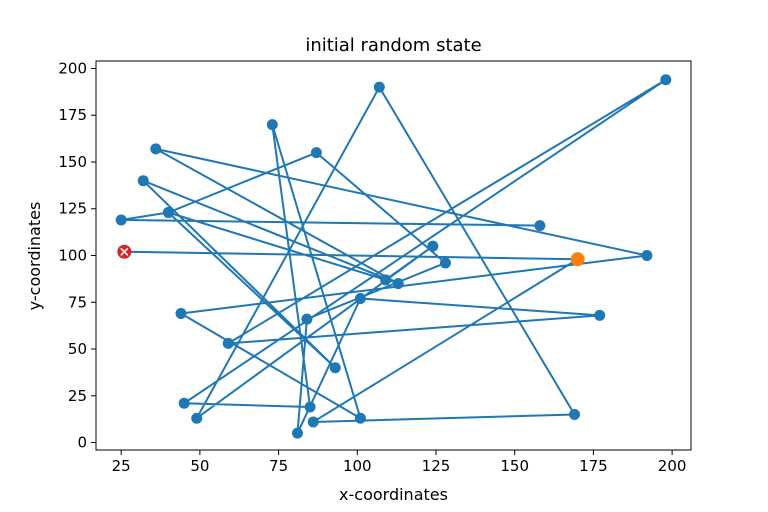  Describe the element at coordinates (393, 494) in the screenshot. I see `x-axis-label: x-coordinates` at that location.